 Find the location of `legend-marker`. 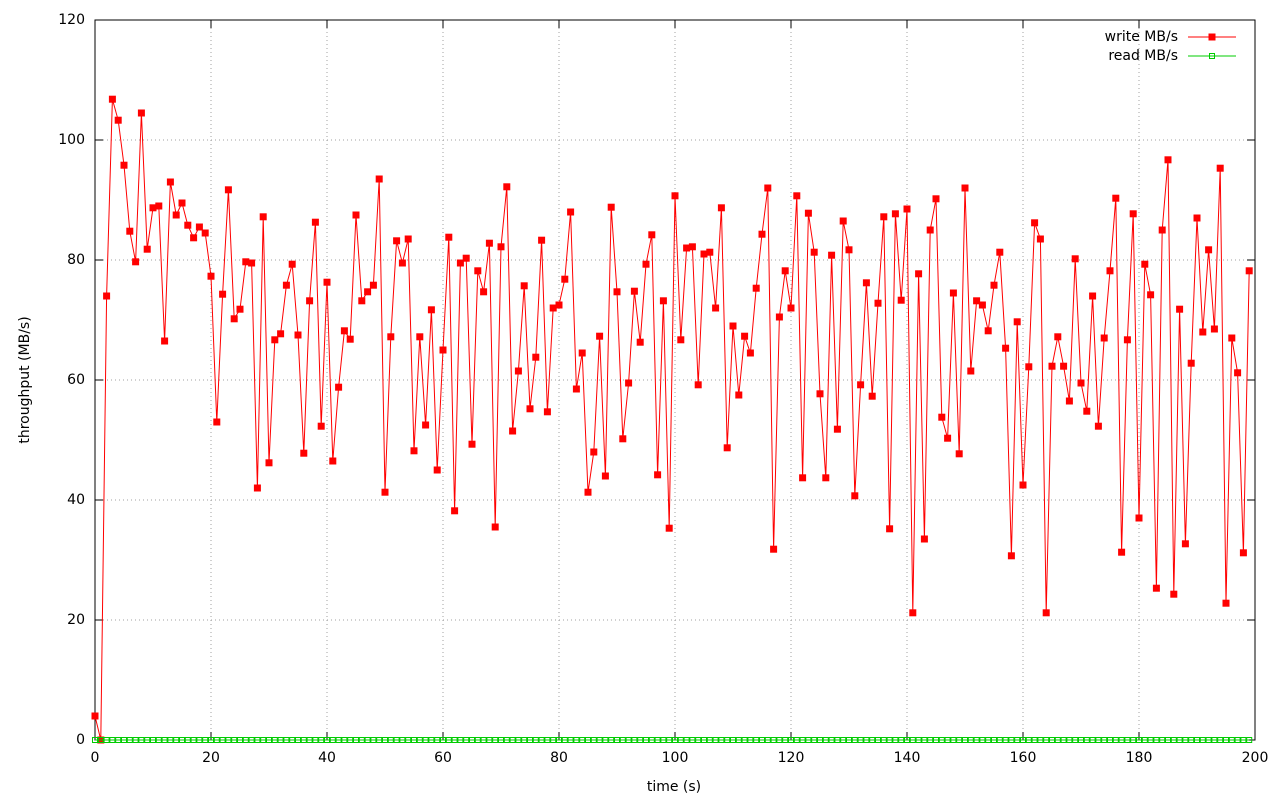

legend-marker is located at coordinates (1212, 56).